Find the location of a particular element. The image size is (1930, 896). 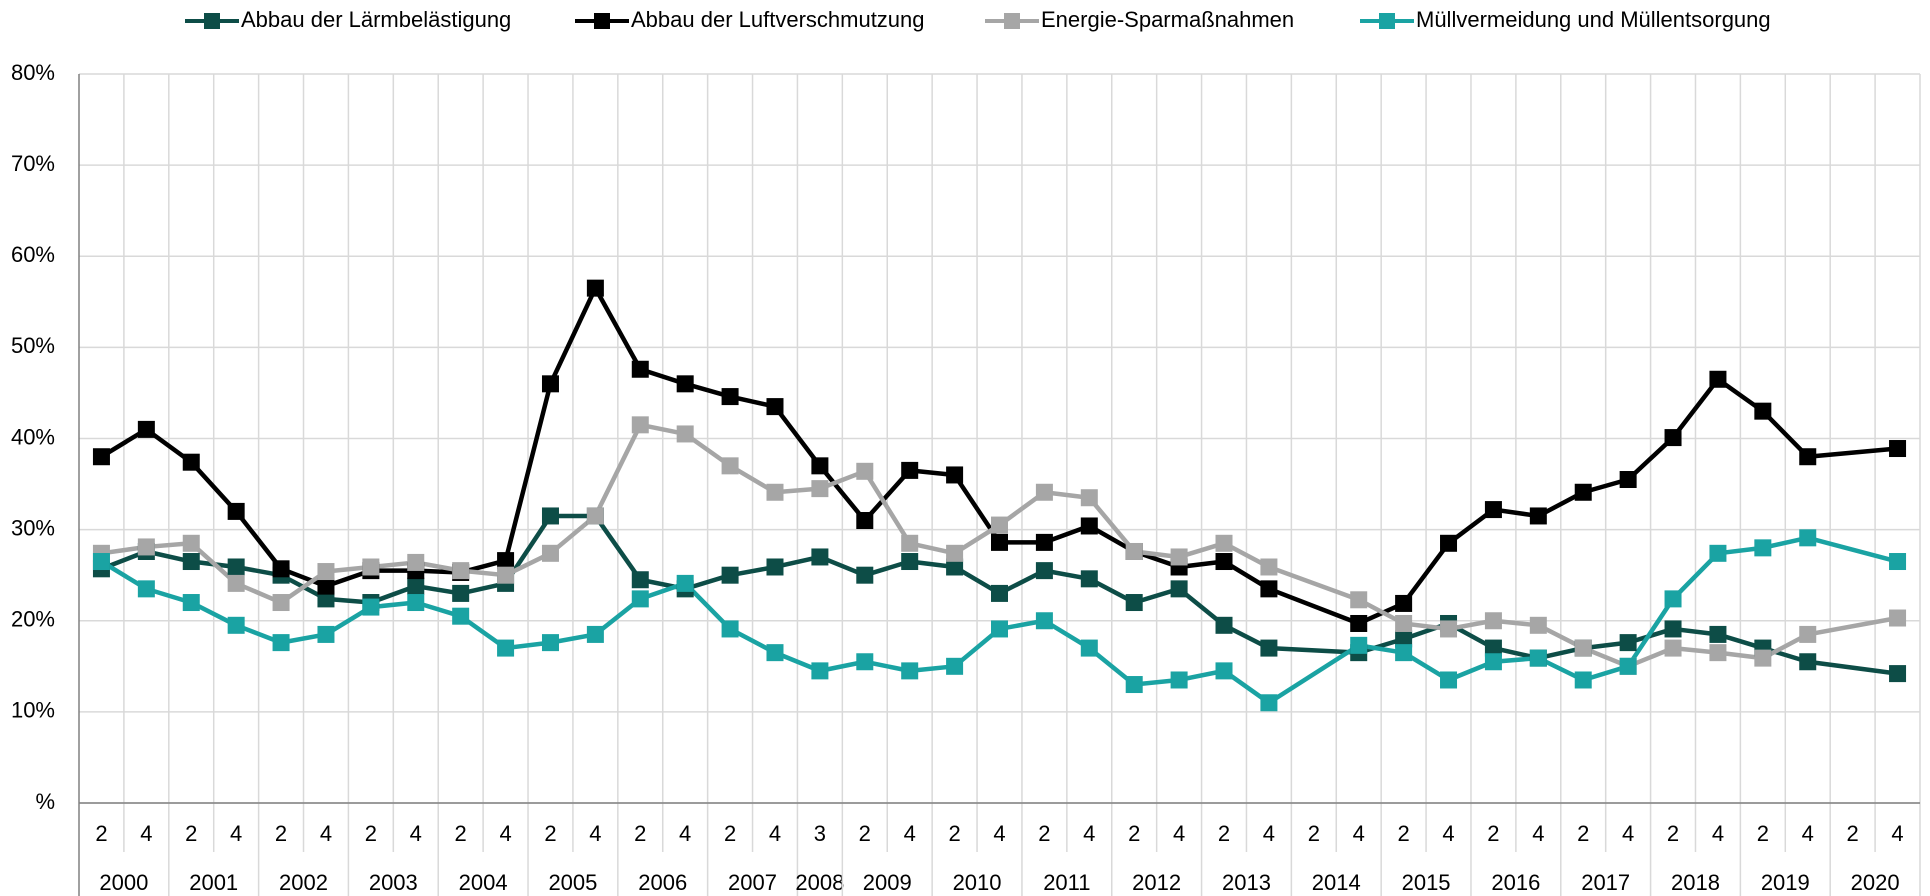

x-group-label: 2014 is located at coordinates (1336, 882).